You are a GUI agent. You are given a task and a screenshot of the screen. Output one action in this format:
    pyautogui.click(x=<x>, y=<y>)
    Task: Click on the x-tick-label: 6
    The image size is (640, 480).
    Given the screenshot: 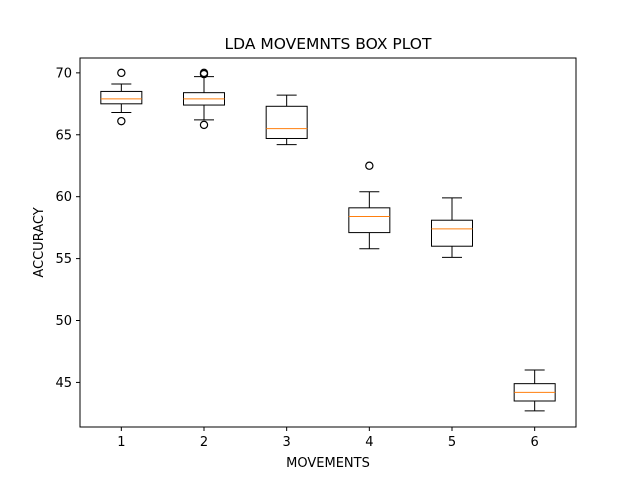 What is the action you would take?
    pyautogui.click(x=535, y=442)
    